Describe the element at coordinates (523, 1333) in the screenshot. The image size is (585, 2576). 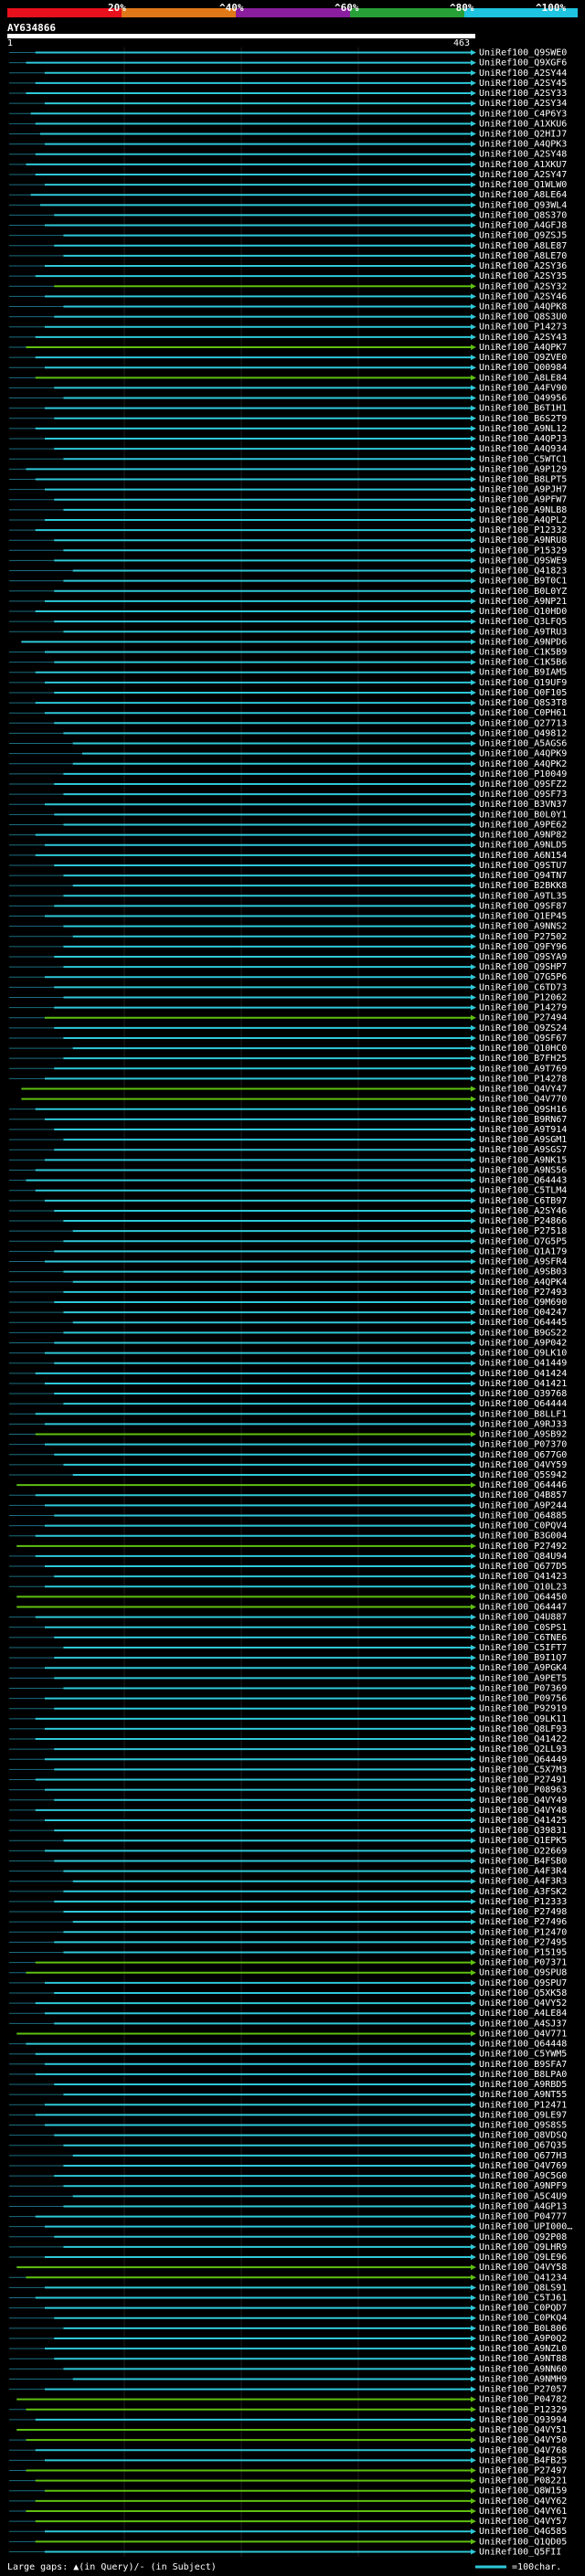
I see `hit-label: UniRef100_B9GS22` at that location.